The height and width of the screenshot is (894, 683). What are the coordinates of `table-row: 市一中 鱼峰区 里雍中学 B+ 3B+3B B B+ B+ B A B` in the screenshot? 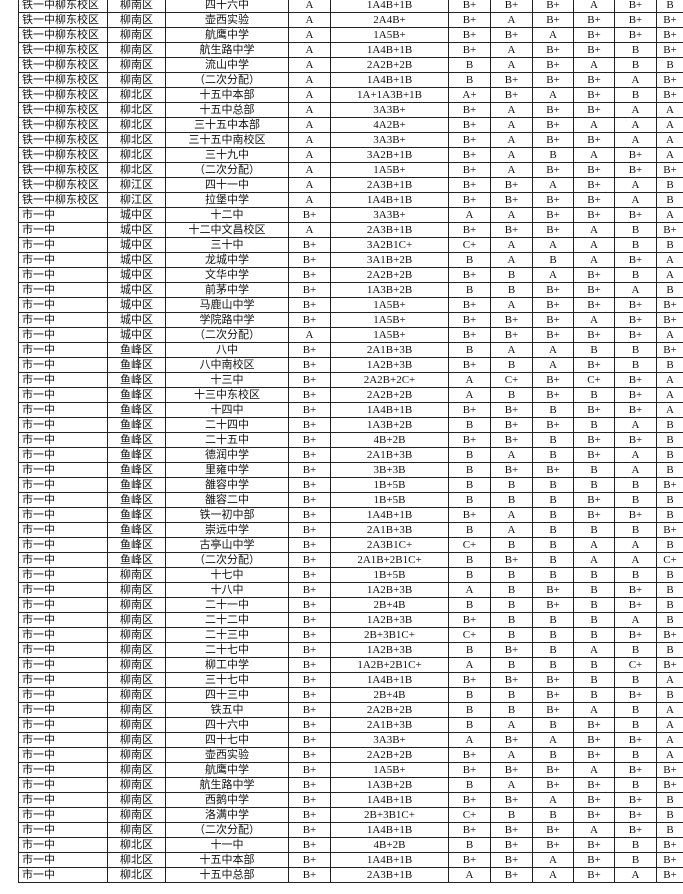 It's located at (350, 470).